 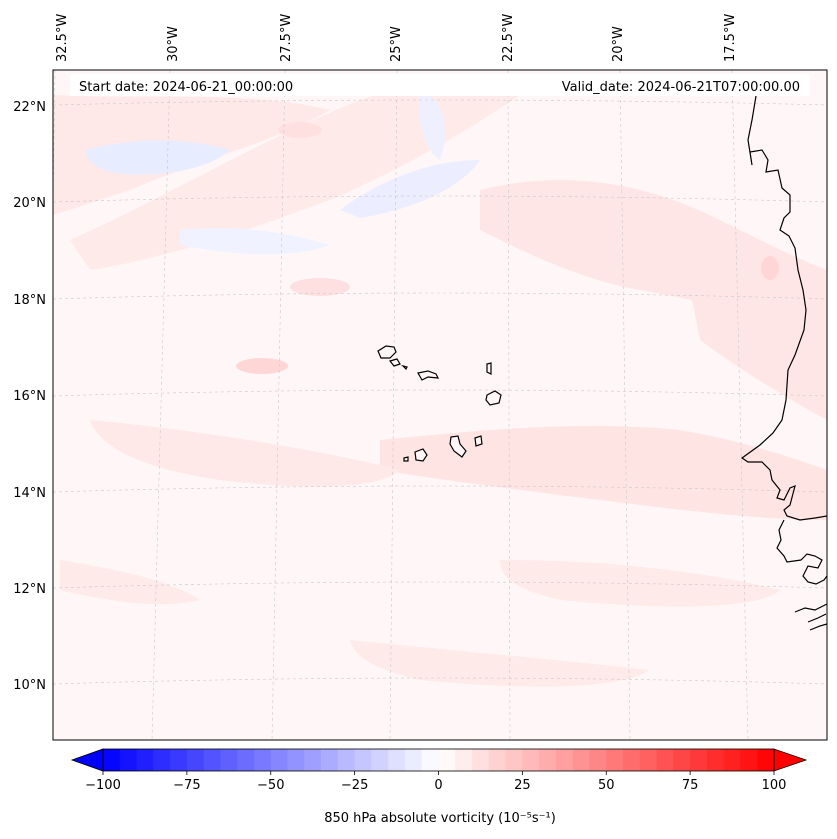 What do you see at coordinates (87, 760) in the screenshot?
I see `colorbar-extend-low` at bounding box center [87, 760].